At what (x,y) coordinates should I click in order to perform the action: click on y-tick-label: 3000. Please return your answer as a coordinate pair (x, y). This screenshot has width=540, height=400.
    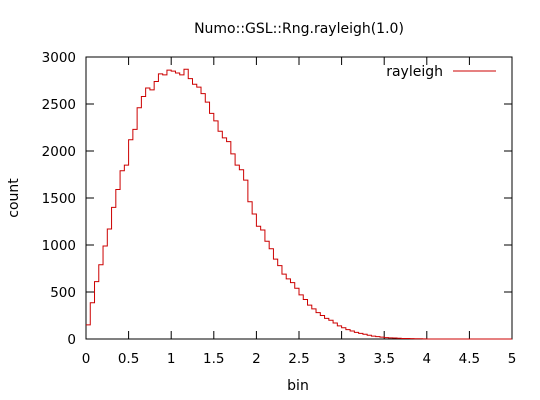
    Looking at the image, I should click on (59, 58).